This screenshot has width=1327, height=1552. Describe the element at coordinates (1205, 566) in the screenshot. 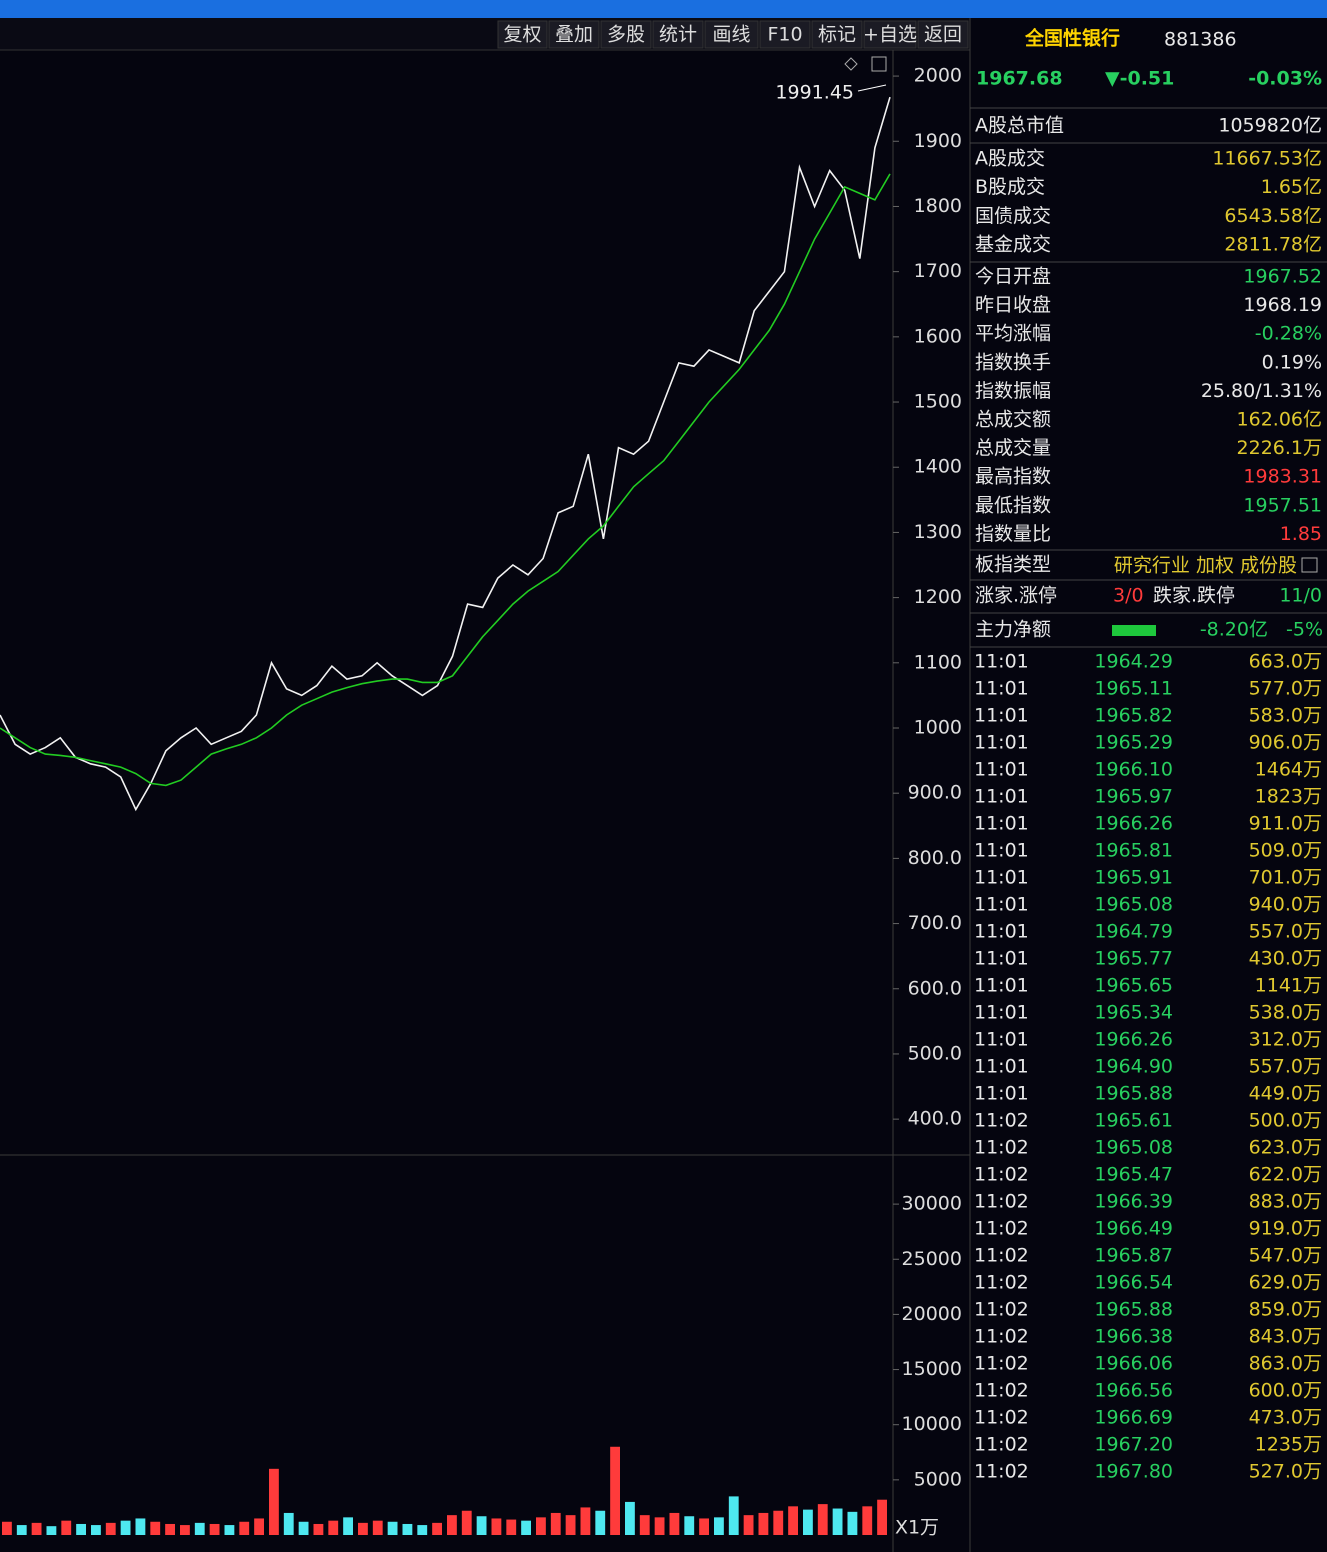

I see `sector-value: 研究行业 加权 成份股` at that location.